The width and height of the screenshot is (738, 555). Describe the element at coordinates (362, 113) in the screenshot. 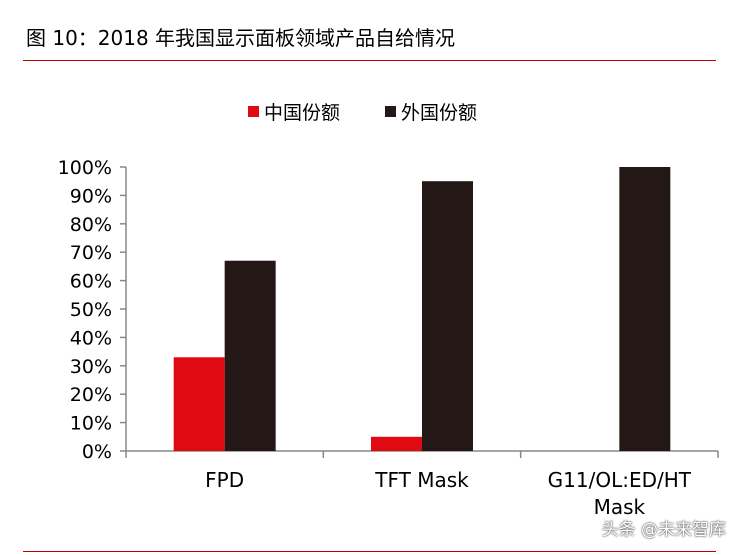

I see `legend: 中国份额 外国份额` at that location.